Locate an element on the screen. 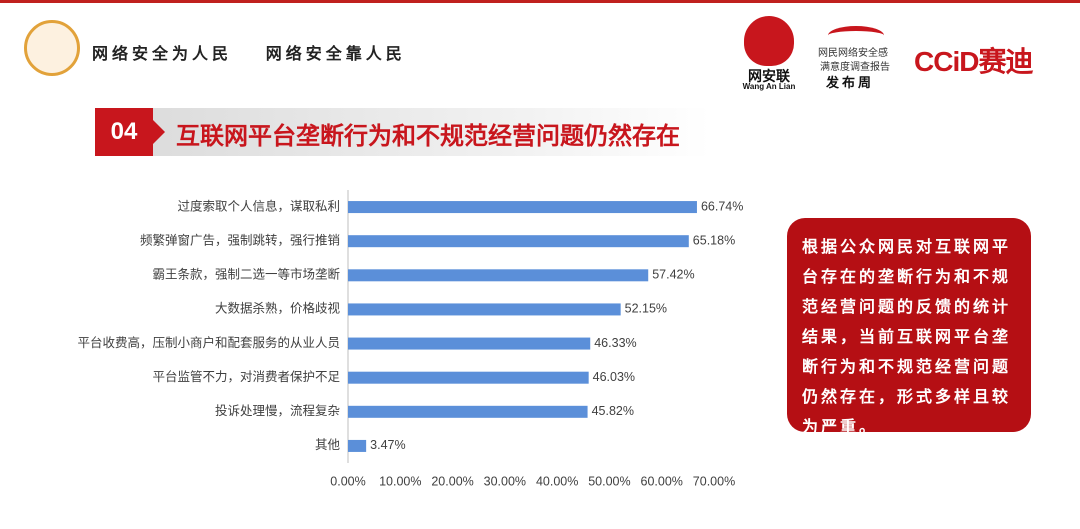 The height and width of the screenshot is (529, 1080). x-tick-label: 50.00% is located at coordinates (609, 481).